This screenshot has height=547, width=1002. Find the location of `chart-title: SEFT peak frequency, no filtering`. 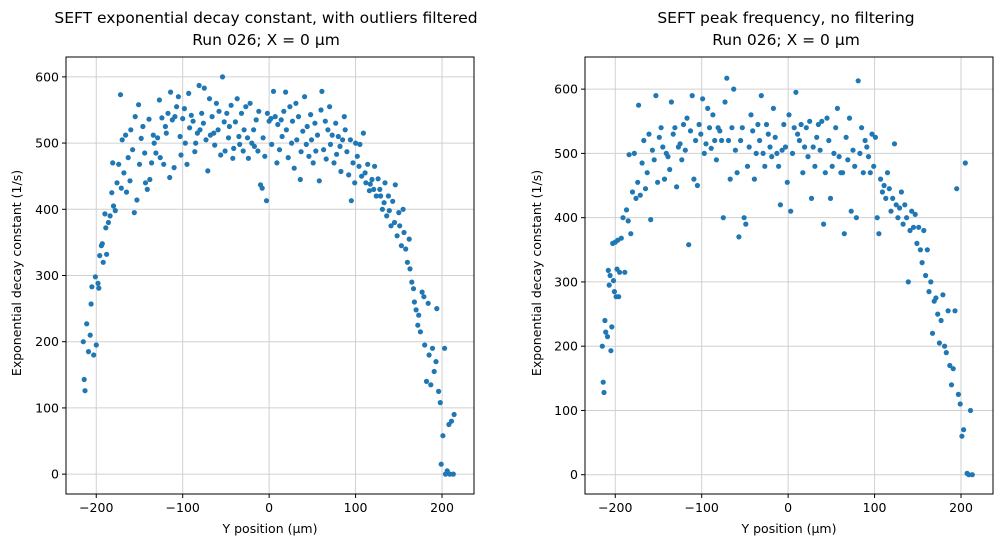

chart-title: SEFT peak frequency, no filtering is located at coordinates (785, 18).